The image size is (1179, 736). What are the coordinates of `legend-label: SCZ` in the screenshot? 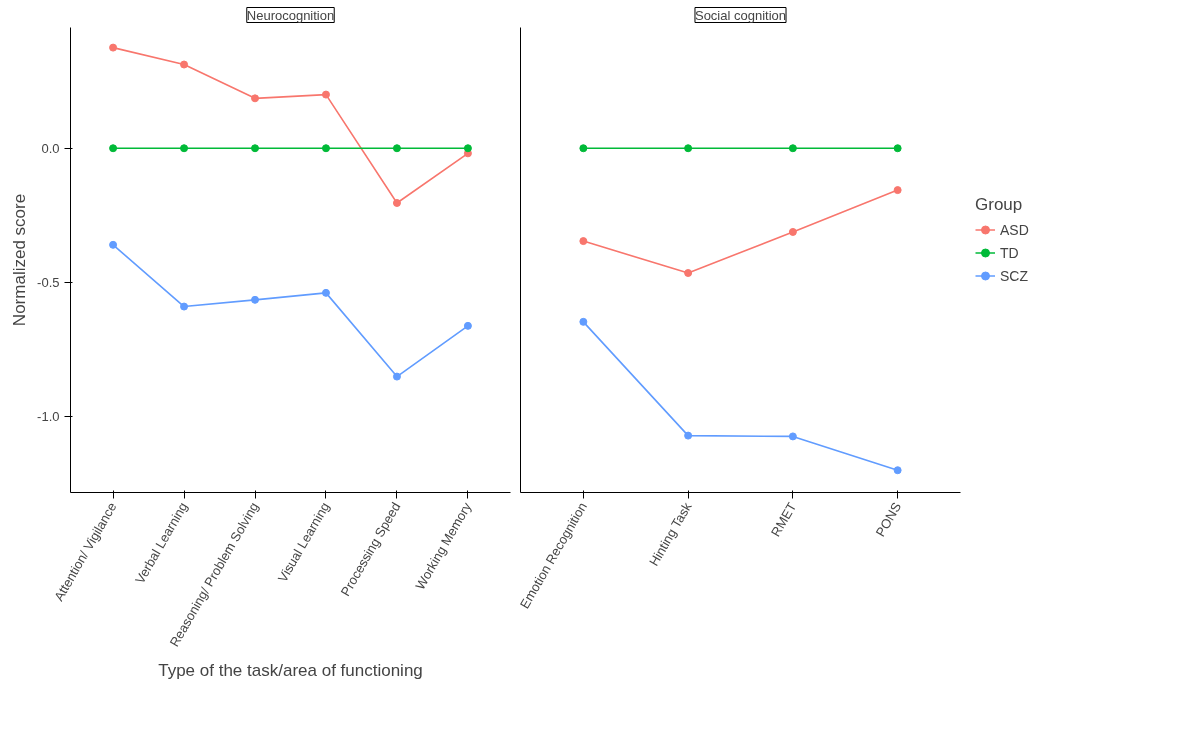 It's located at (1014, 275).